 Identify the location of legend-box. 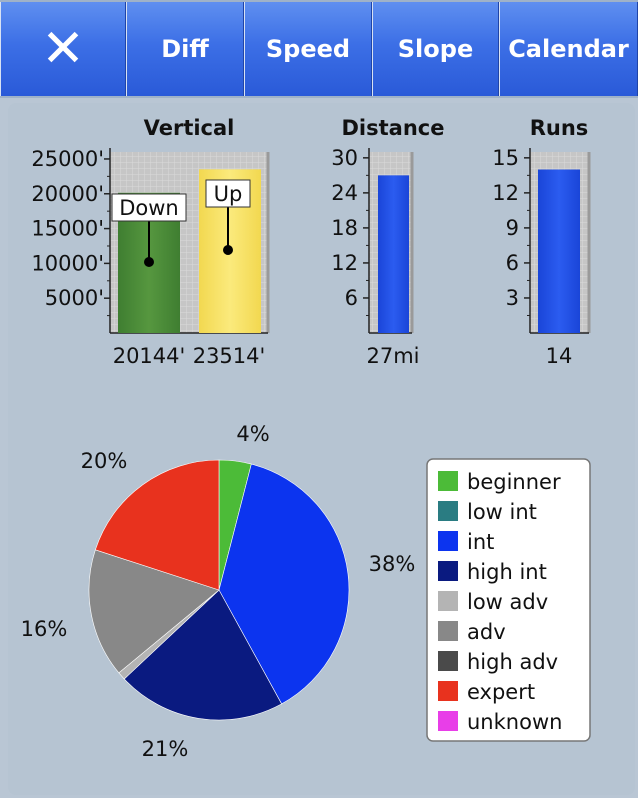
(508, 600).